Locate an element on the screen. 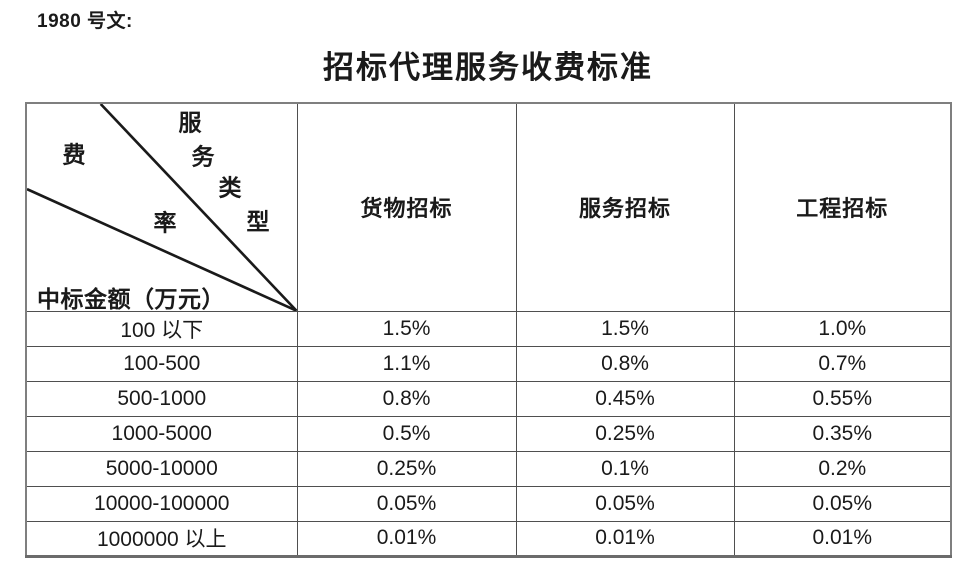 This screenshot has width=976, height=581. fee-value-cell: 0.1% is located at coordinates (625, 468).